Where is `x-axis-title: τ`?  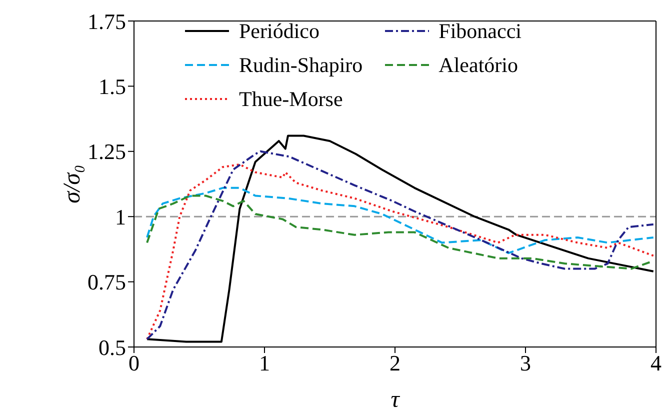 x-axis-title: τ is located at coordinates (395, 400).